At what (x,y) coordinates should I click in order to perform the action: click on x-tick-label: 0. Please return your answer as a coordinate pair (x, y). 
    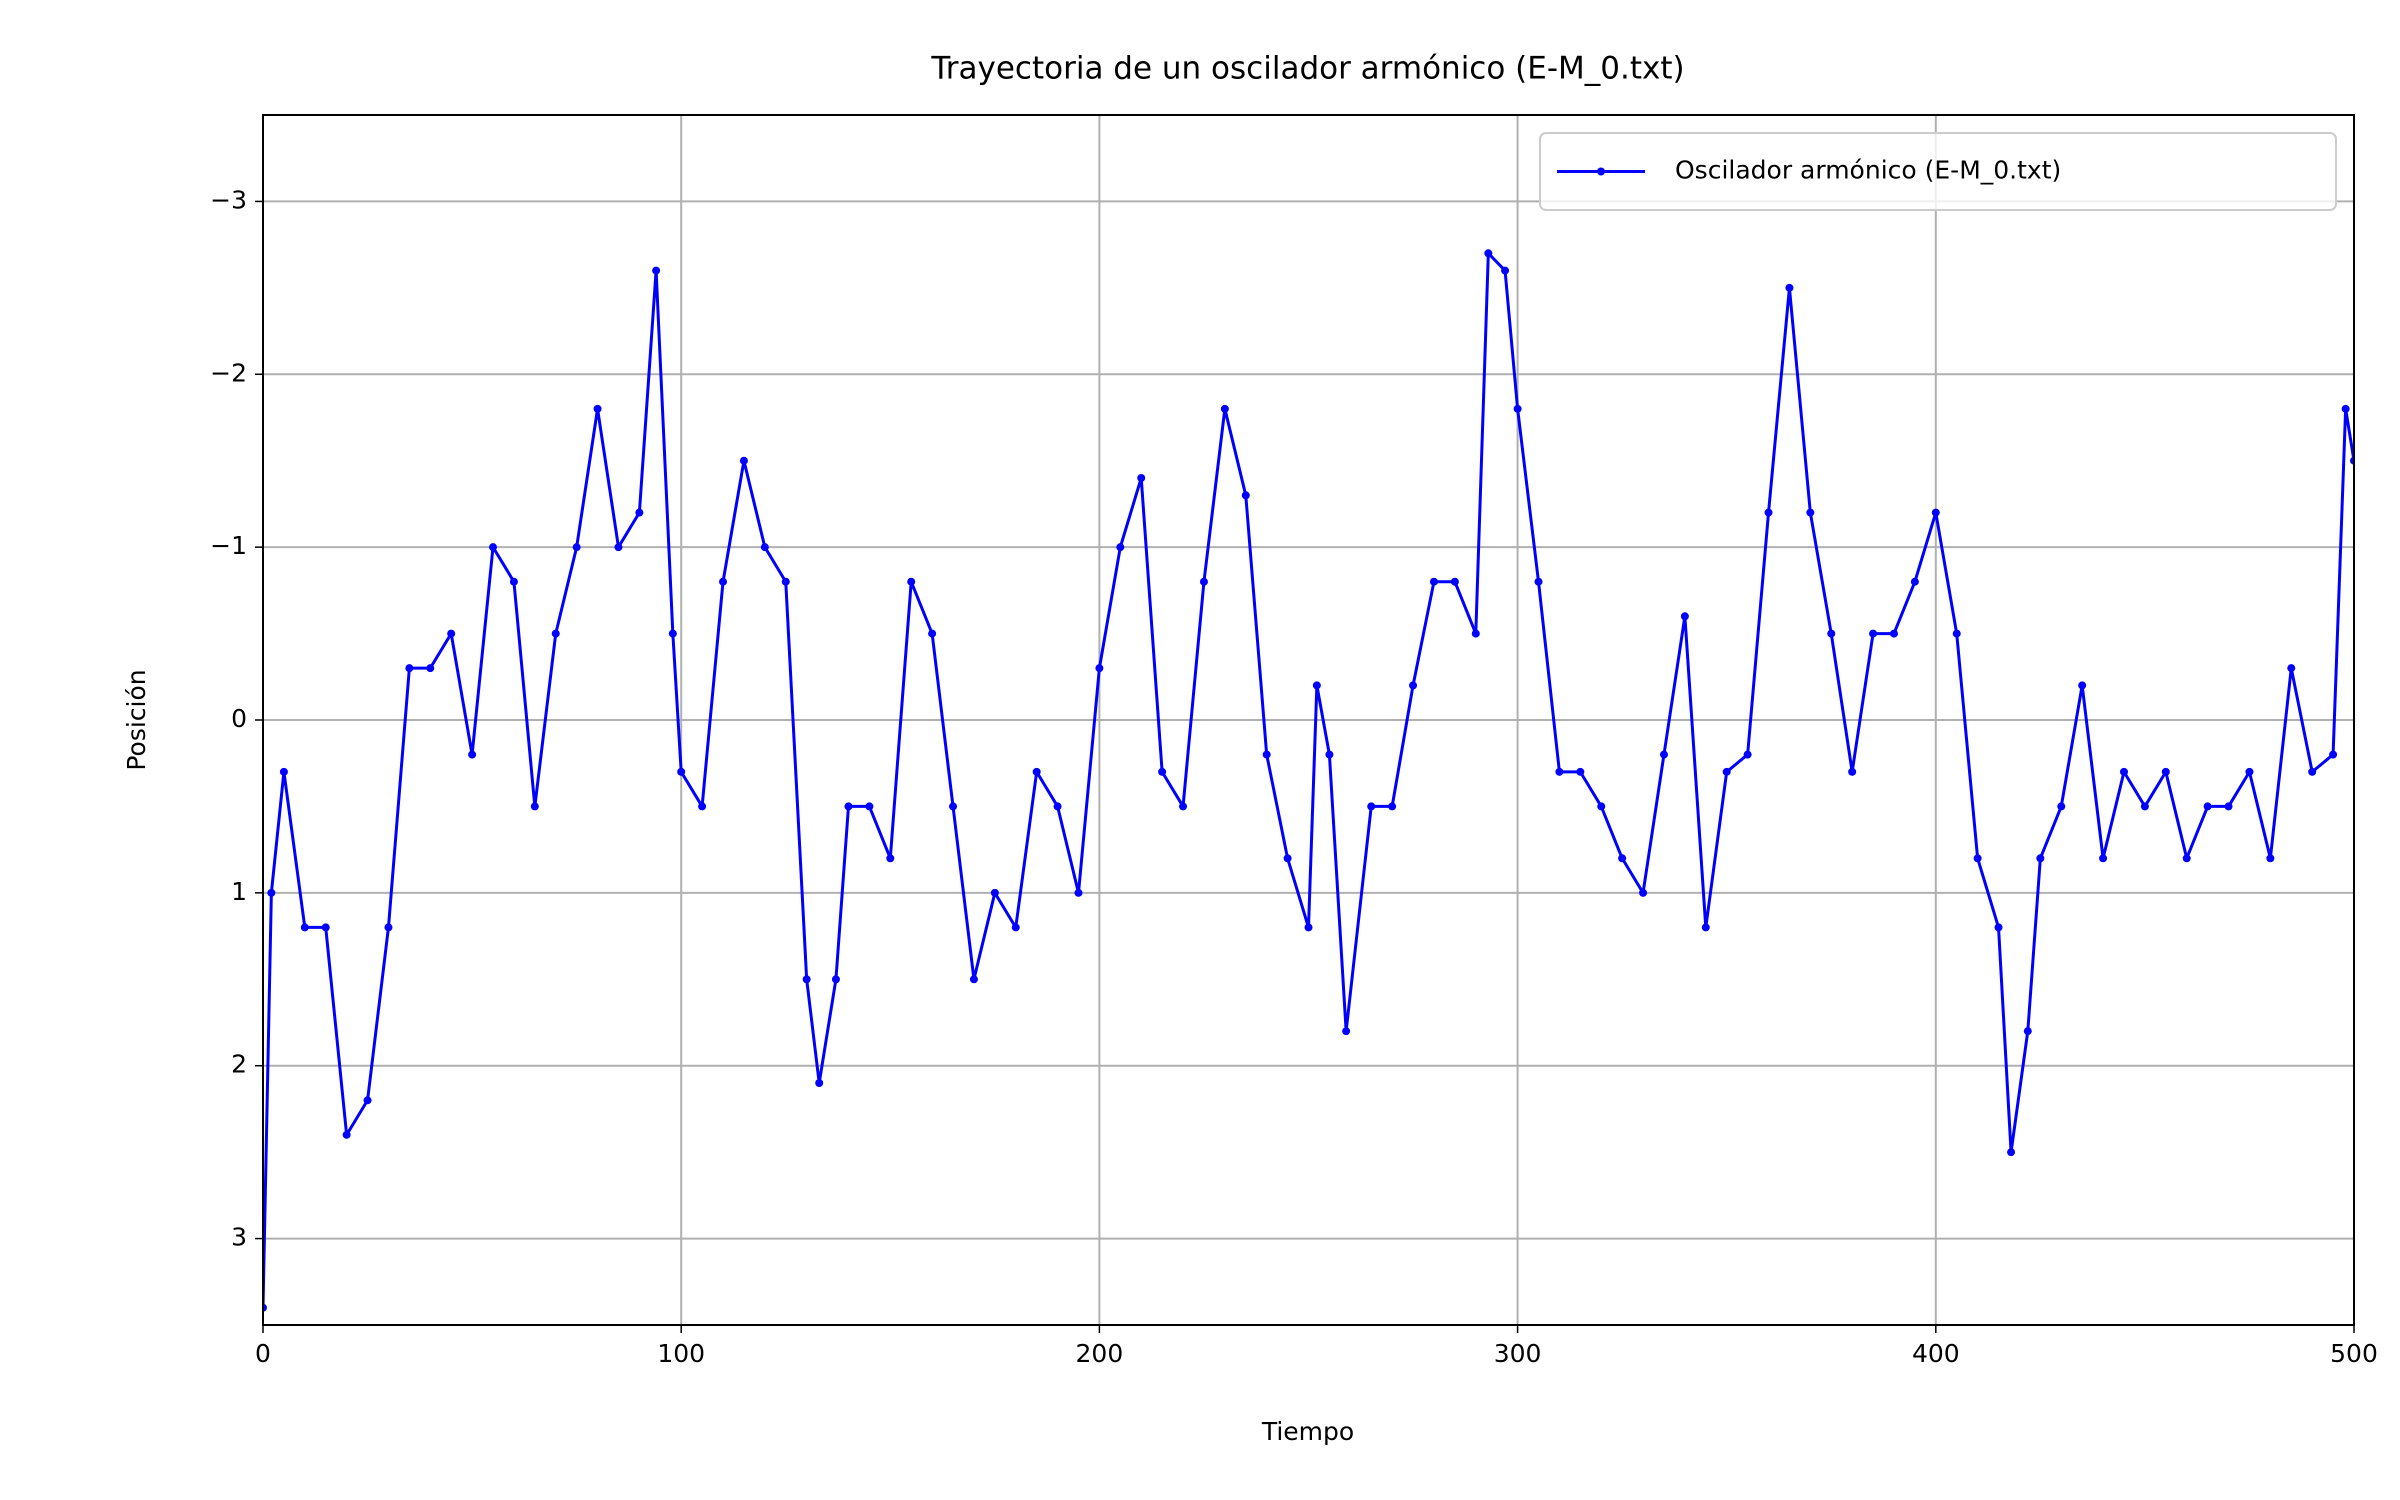
    Looking at the image, I should click on (263, 1353).